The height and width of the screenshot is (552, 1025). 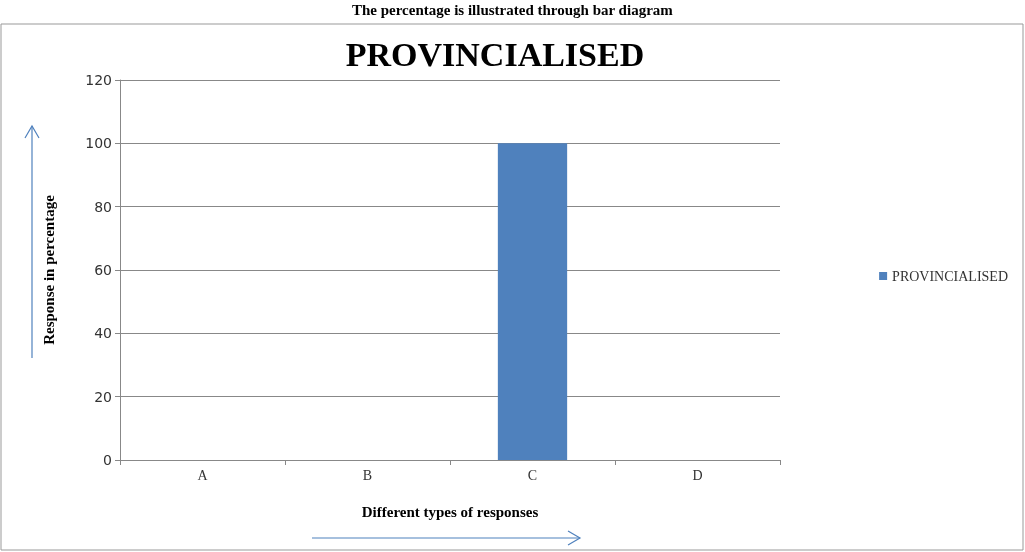 I want to click on y-tick-label: 80, so click(x=103, y=206).